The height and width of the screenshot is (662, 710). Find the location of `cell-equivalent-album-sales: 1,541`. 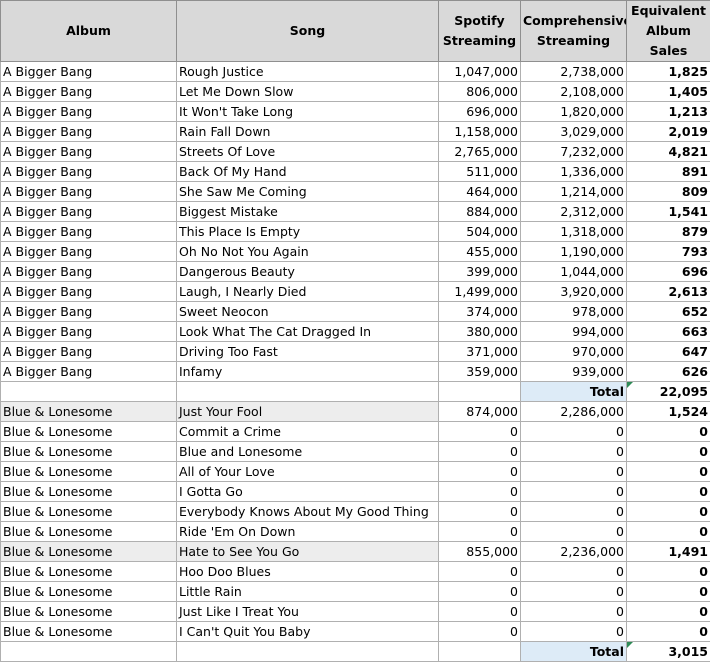

cell-equivalent-album-sales: 1,541 is located at coordinates (668, 211).